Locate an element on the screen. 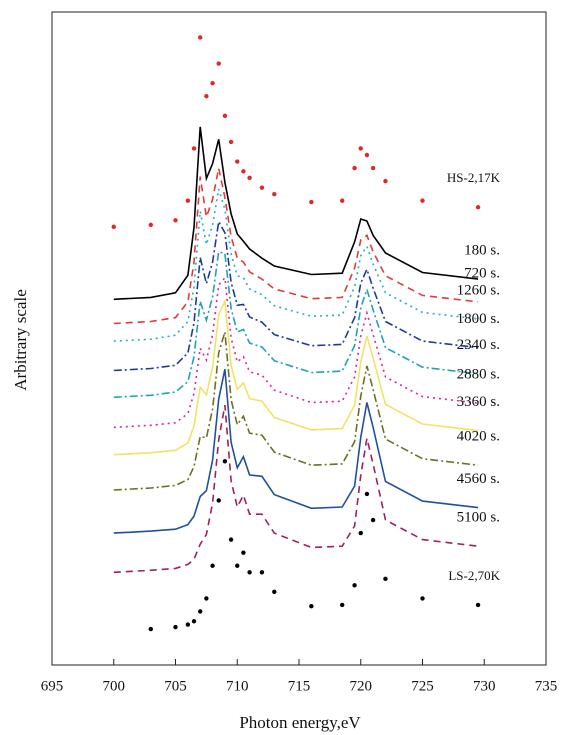 The width and height of the screenshot is (563, 735). series-label: HS-2,17K is located at coordinates (474, 177).